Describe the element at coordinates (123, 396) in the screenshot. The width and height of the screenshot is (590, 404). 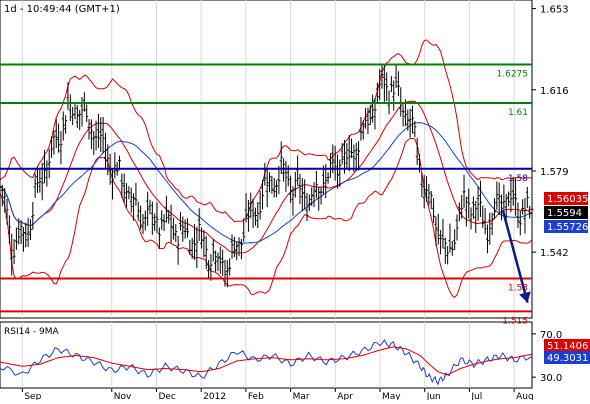
I see `x-tick-label-1: Nov` at that location.